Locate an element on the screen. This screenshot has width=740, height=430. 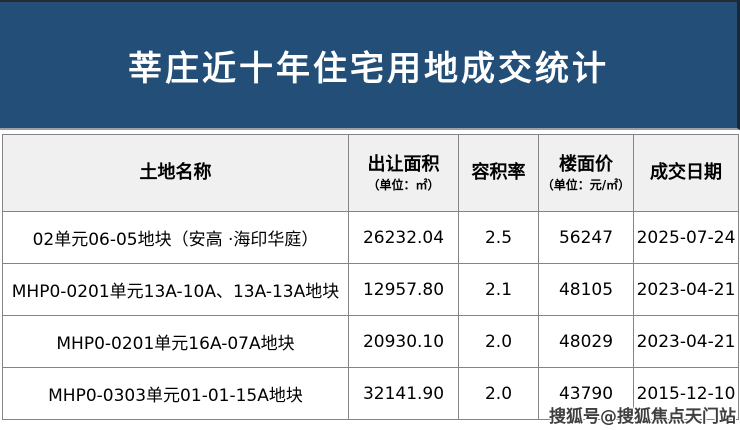
column-unit: （单位：㎡） is located at coordinates (403, 185).